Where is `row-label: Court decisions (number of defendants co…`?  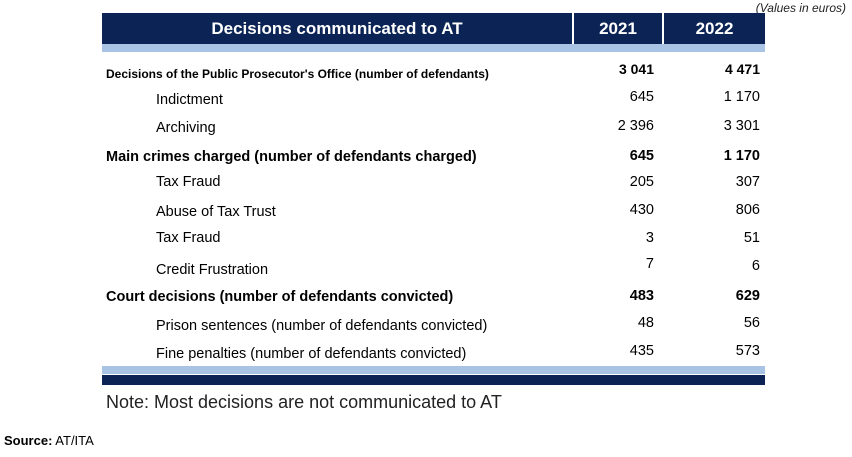 row-label: Court decisions (number of defendants co… is located at coordinates (280, 297).